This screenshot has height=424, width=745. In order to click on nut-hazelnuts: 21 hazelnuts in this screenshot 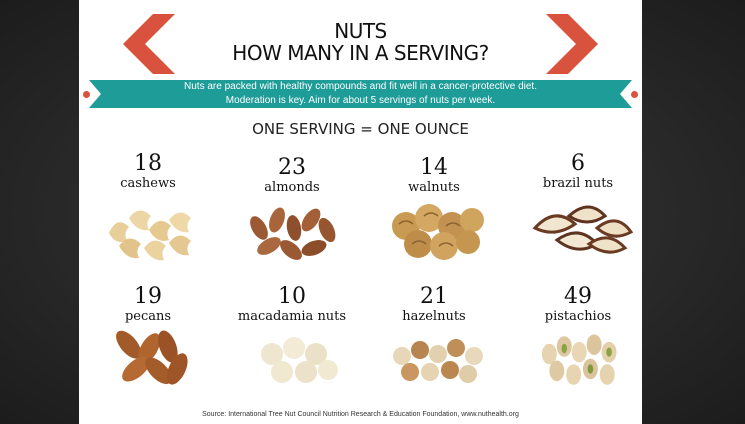, I will do `click(434, 305)`.